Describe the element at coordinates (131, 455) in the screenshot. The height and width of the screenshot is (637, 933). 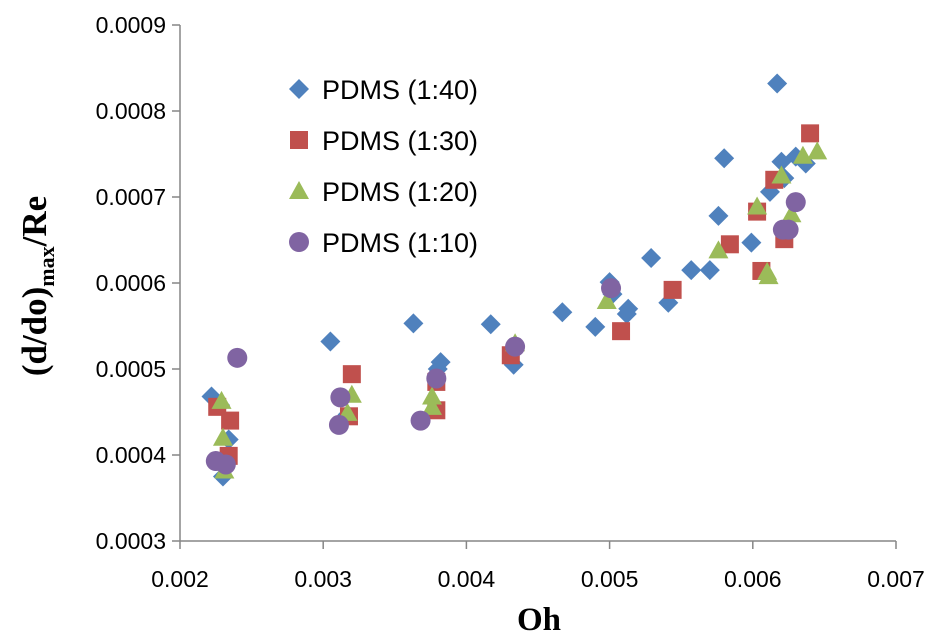
I see `y-tick-label: 0.0004` at that location.